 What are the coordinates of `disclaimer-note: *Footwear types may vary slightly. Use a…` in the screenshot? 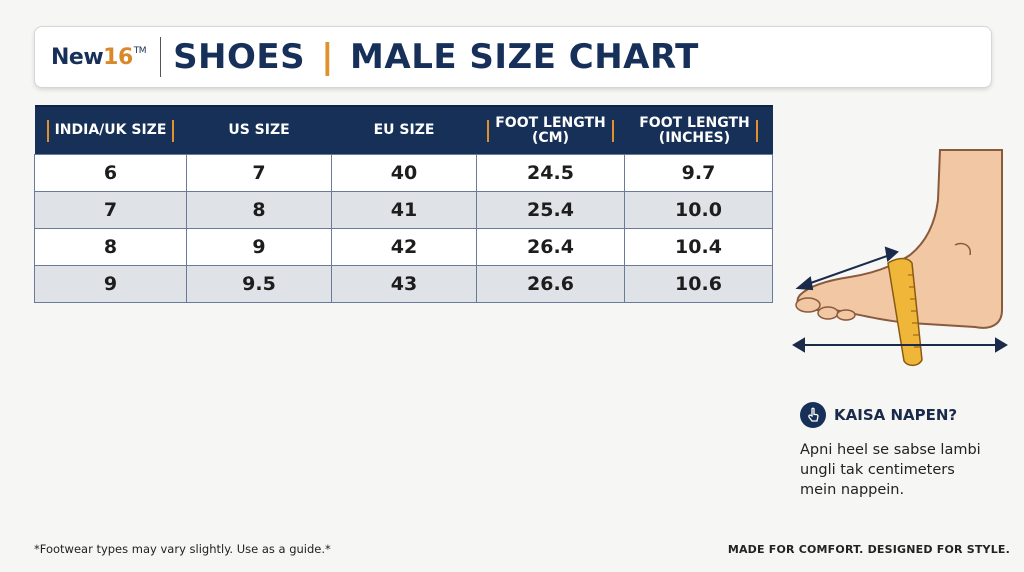 It's located at (182, 549).